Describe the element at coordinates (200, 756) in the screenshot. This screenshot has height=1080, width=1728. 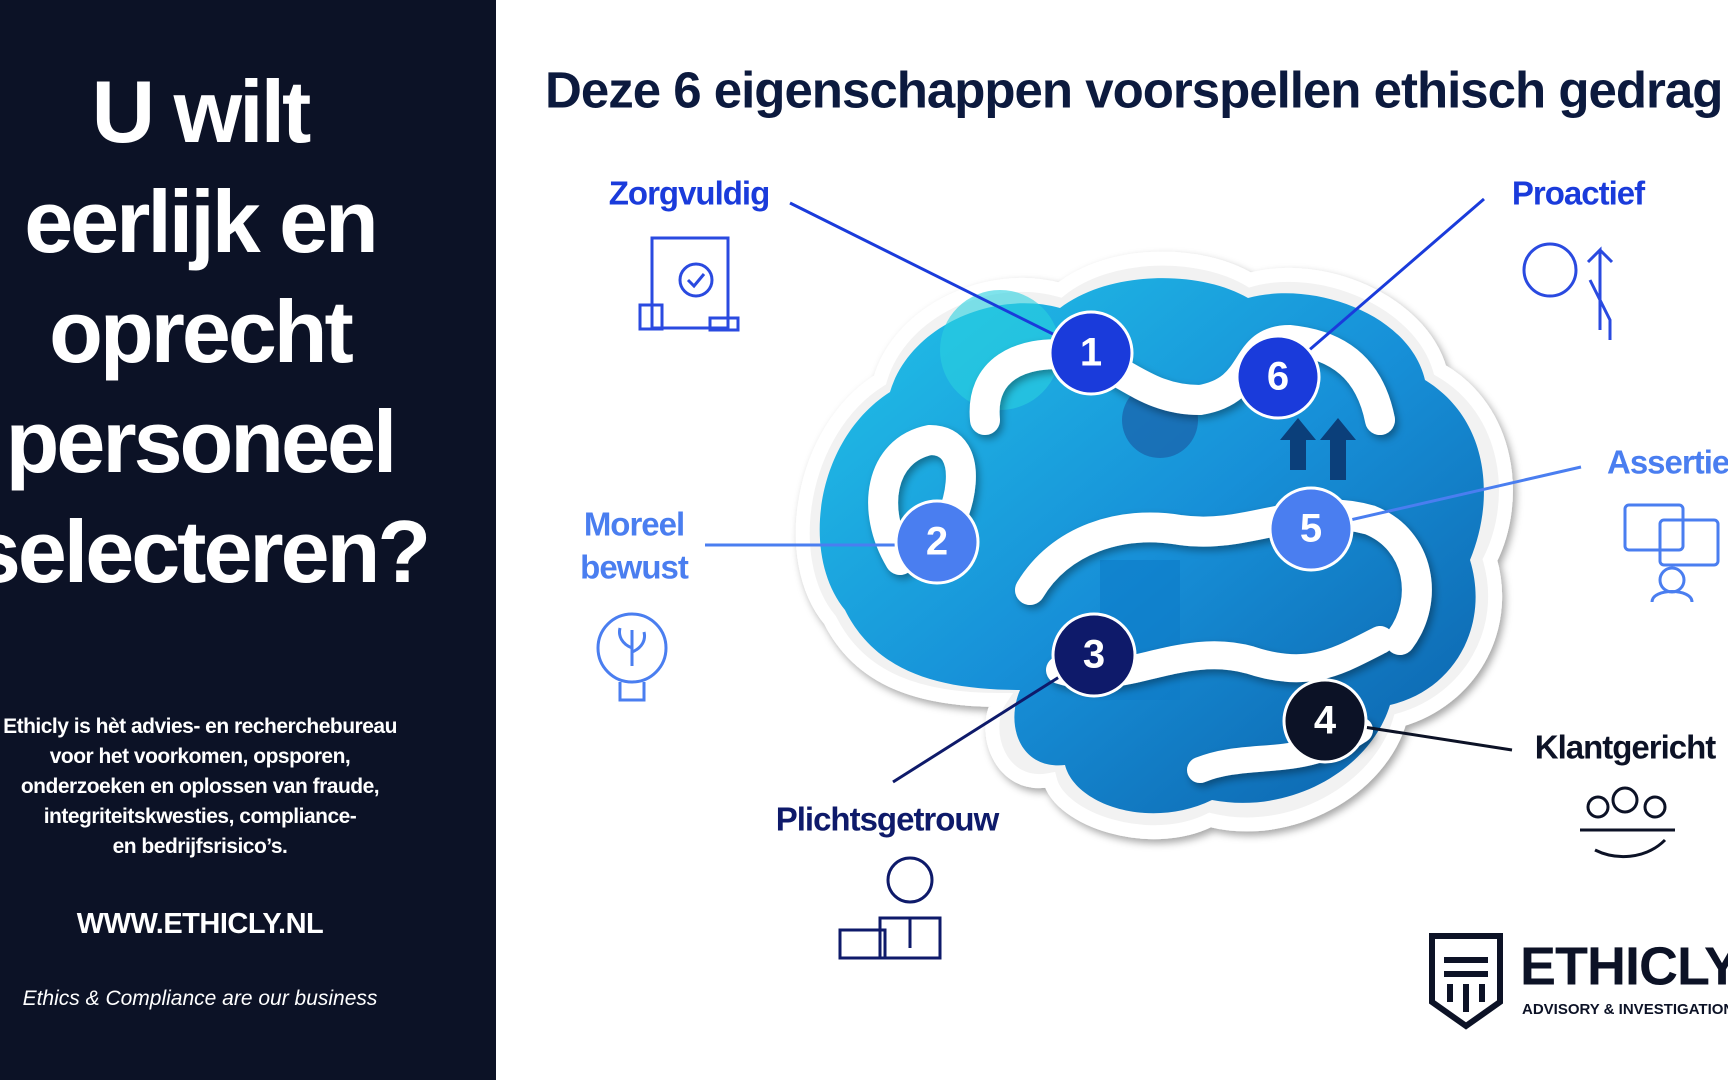
I see `description: voor het voorkomen, opsporen,` at that location.